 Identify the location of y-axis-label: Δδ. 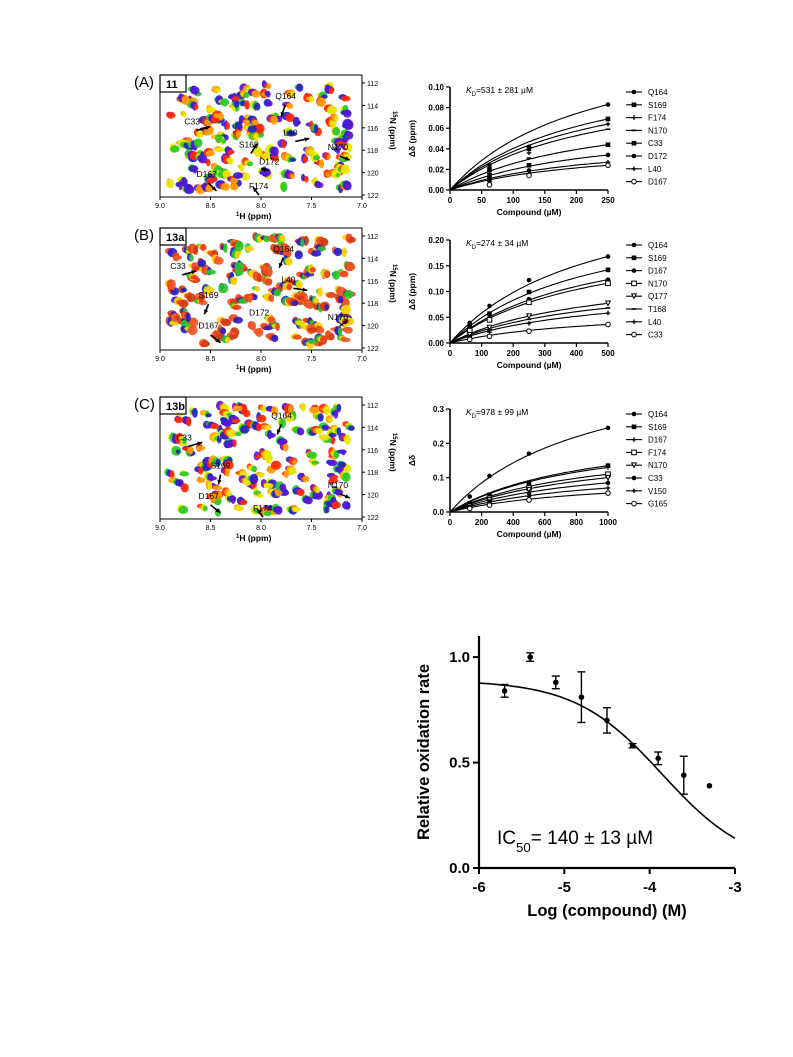
(412, 460).